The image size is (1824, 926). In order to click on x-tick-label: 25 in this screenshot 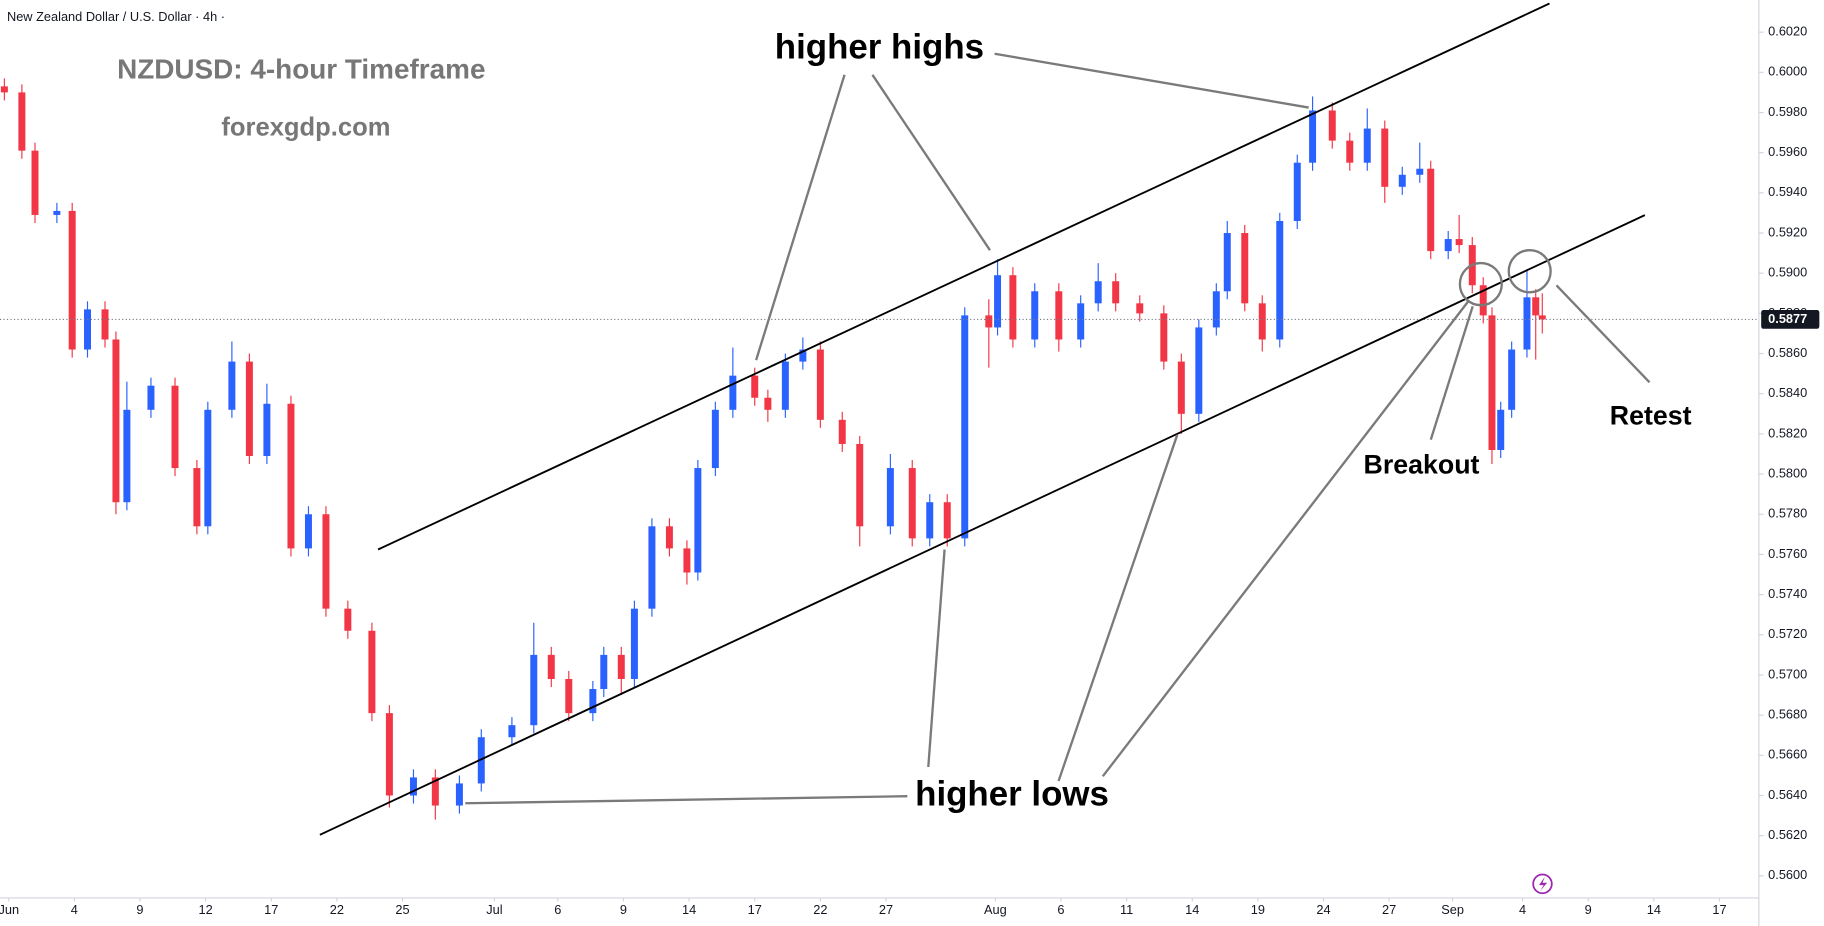, I will do `click(402, 909)`.